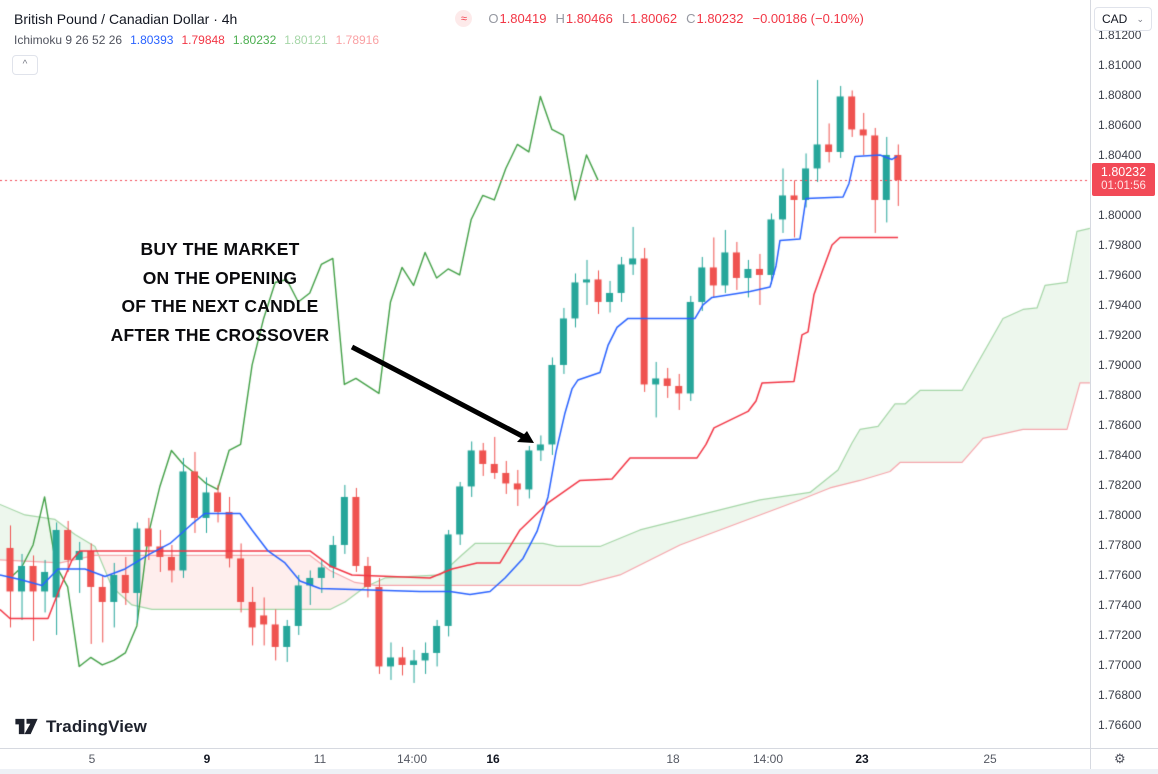 Image resolution: width=1158 pixels, height=774 pixels. Describe the element at coordinates (1120, 544) in the screenshot. I see `price-axis-label: 1.77800` at that location.